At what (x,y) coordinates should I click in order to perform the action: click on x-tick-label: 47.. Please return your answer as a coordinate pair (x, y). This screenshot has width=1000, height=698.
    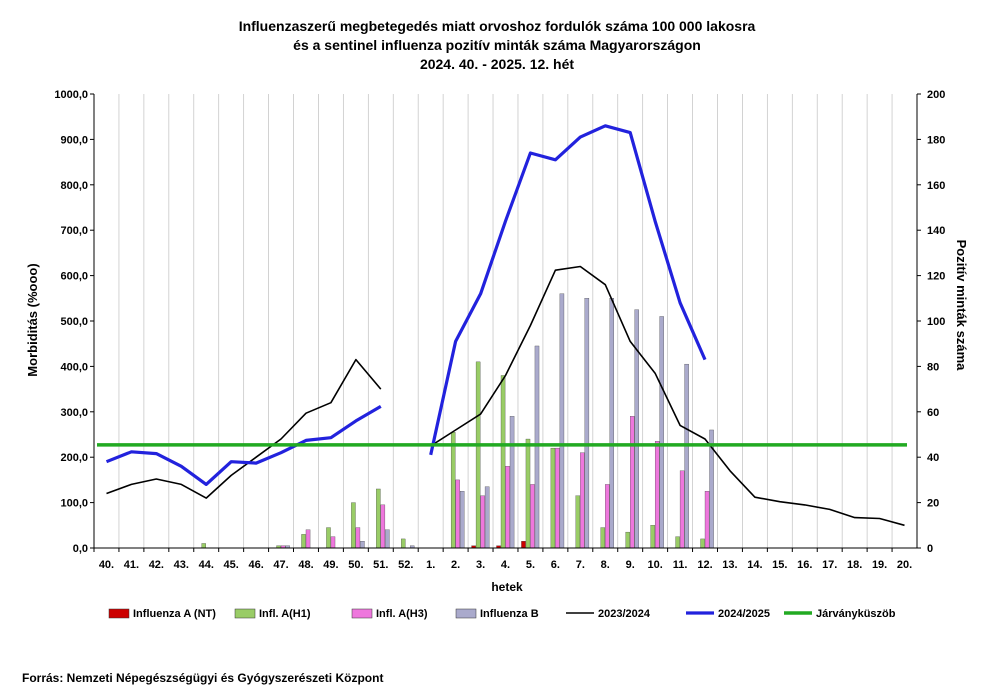
    Looking at the image, I should click on (280, 565).